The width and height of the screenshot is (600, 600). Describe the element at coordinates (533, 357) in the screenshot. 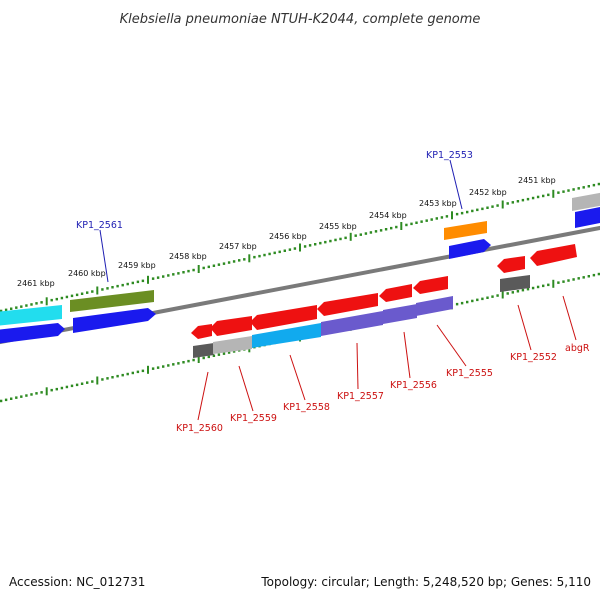

I see `gene-label: KP1_2552` at that location.